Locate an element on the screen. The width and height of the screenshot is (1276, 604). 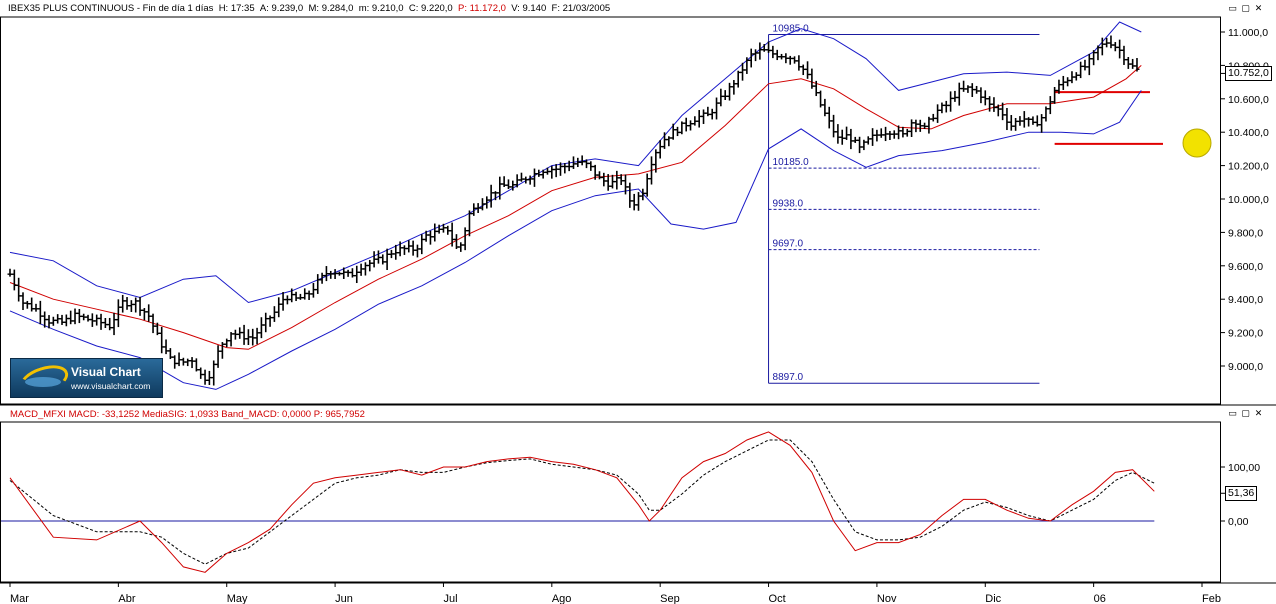
x-tick-label: Sep is located at coordinates (670, 598).